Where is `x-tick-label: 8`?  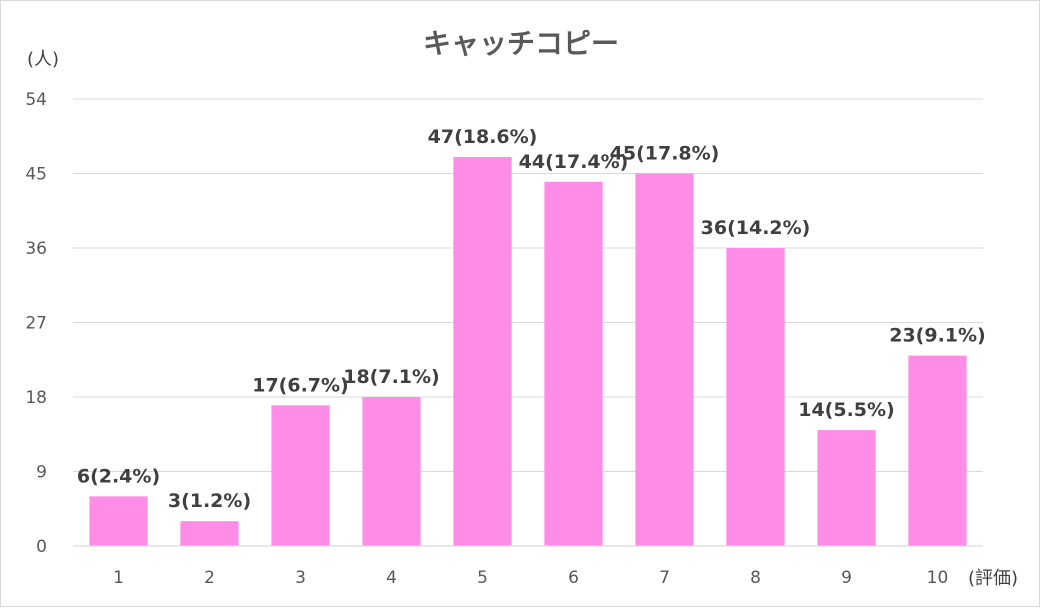 x-tick-label: 8 is located at coordinates (755, 578).